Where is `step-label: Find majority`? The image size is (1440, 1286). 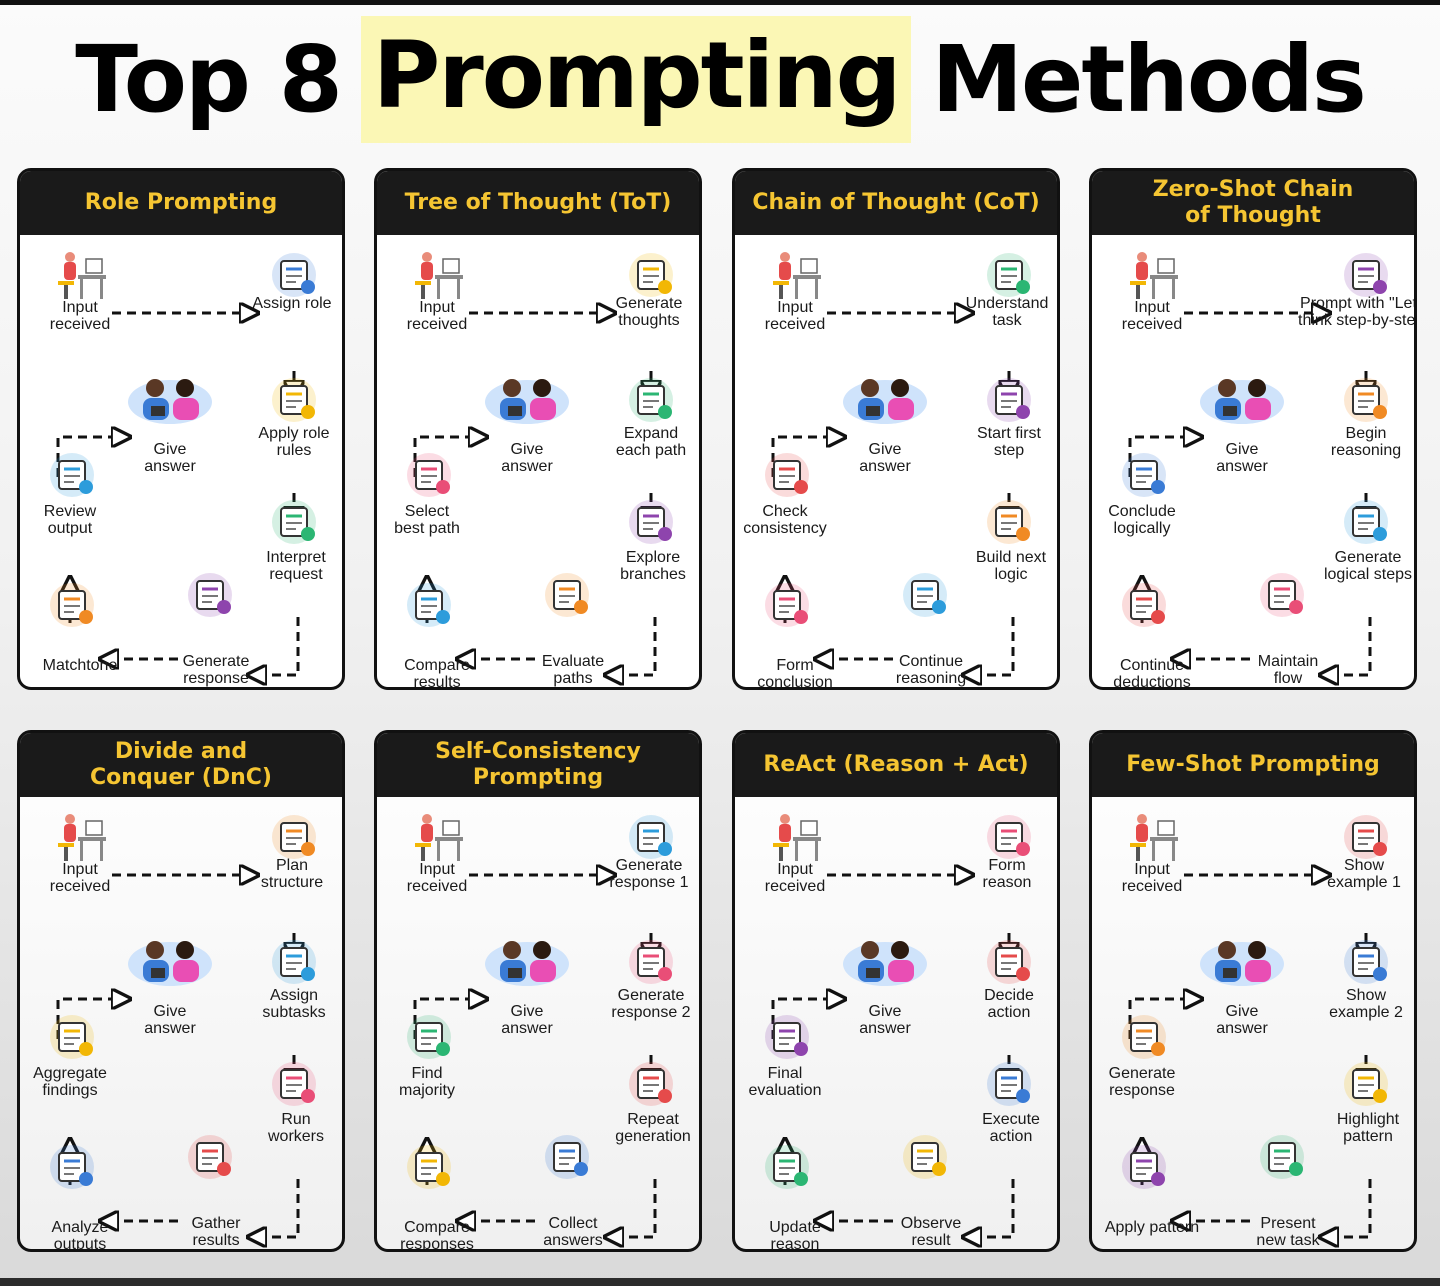
step-label: Find majority is located at coordinates (426, 1082).